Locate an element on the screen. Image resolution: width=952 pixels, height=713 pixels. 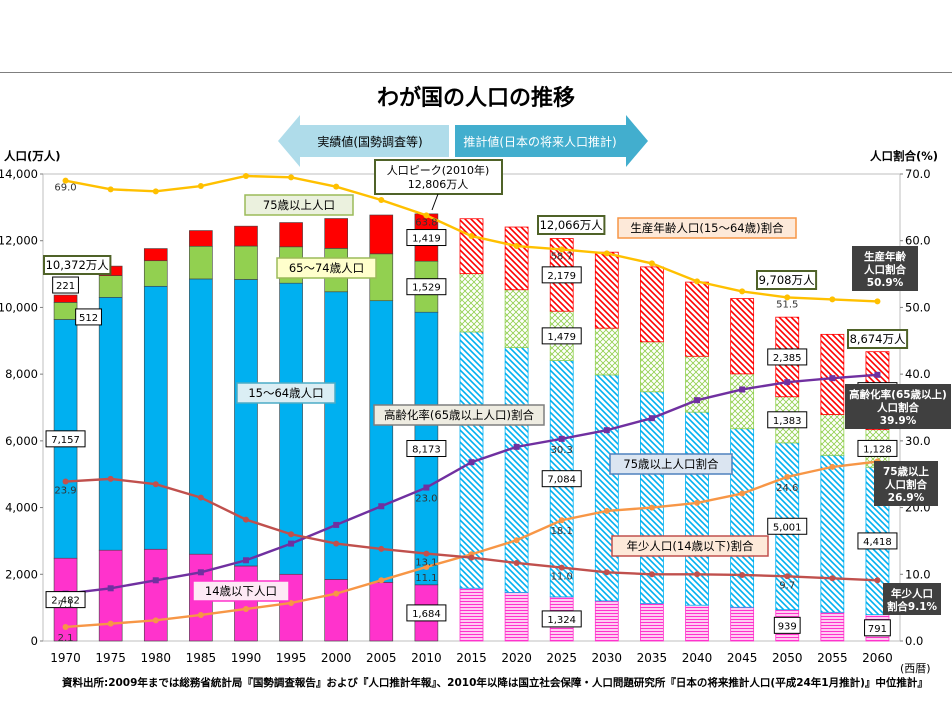
x-tick-label: 1975 is located at coordinates (110, 658).